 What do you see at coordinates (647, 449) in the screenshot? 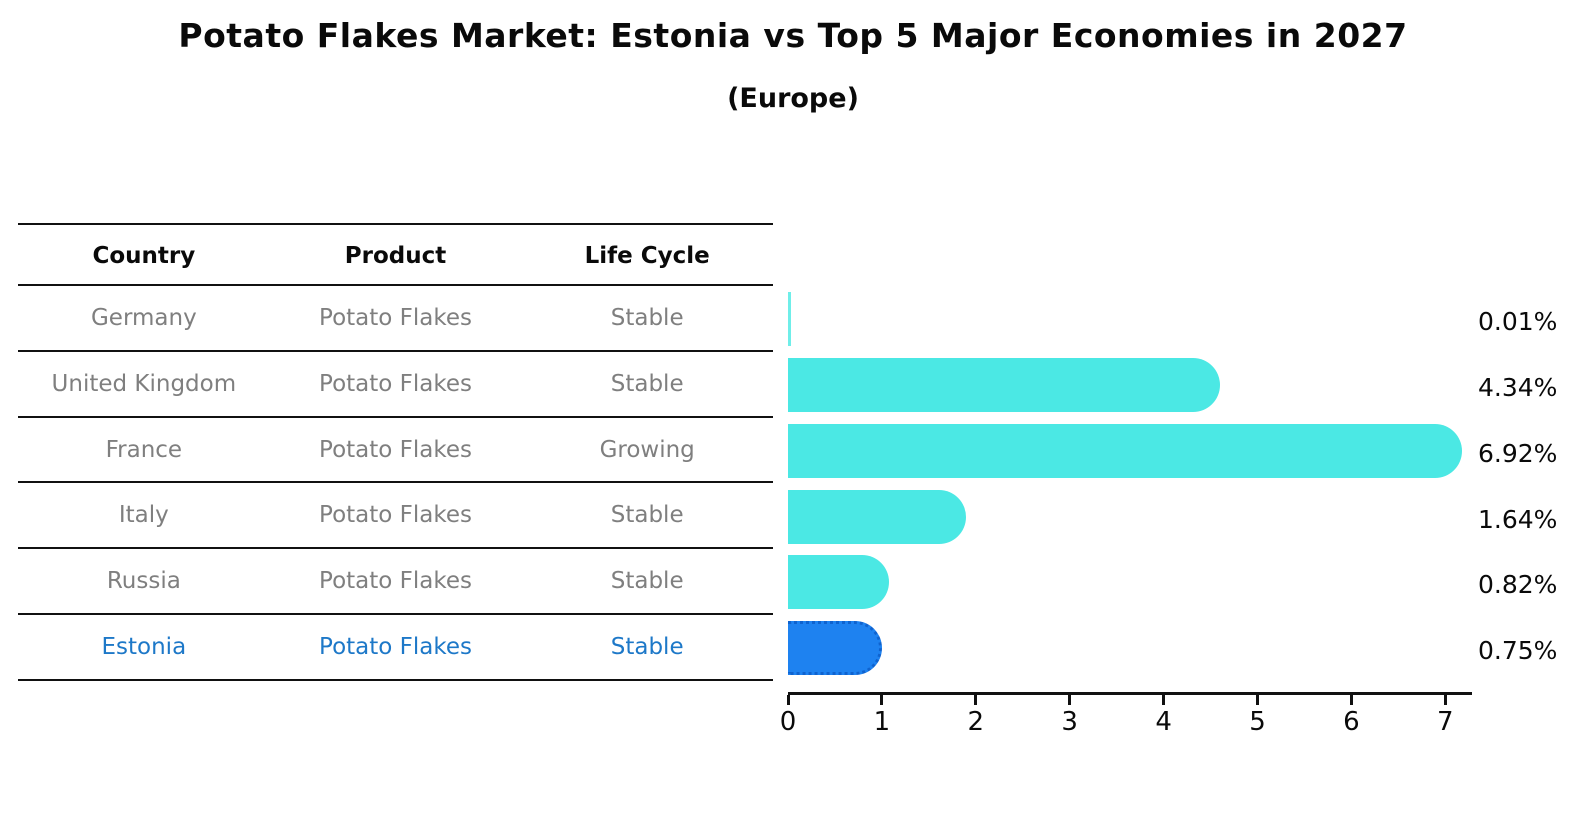
I see `table-cell-life-cycle: Growing` at bounding box center [647, 449].